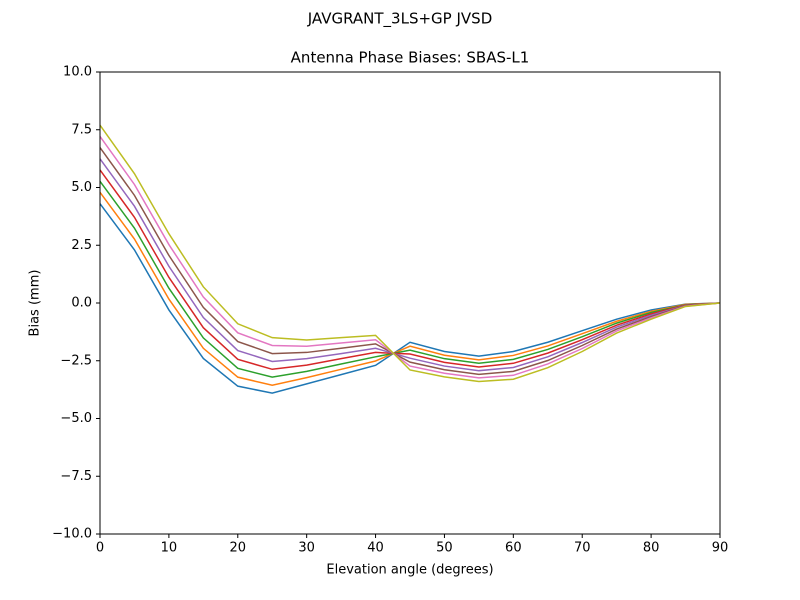 The width and height of the screenshot is (800, 600). Describe the element at coordinates (306, 548) in the screenshot. I see `x-tick-label: 30` at that location.